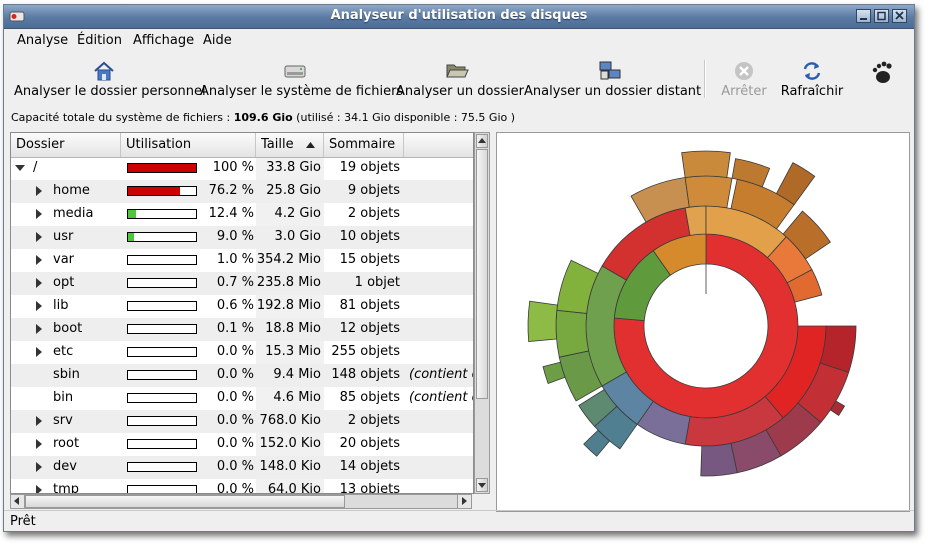 This screenshot has width=933, height=551. Describe the element at coordinates (235, 259) in the screenshot. I see `usage-percent: 1.0 %` at that location.